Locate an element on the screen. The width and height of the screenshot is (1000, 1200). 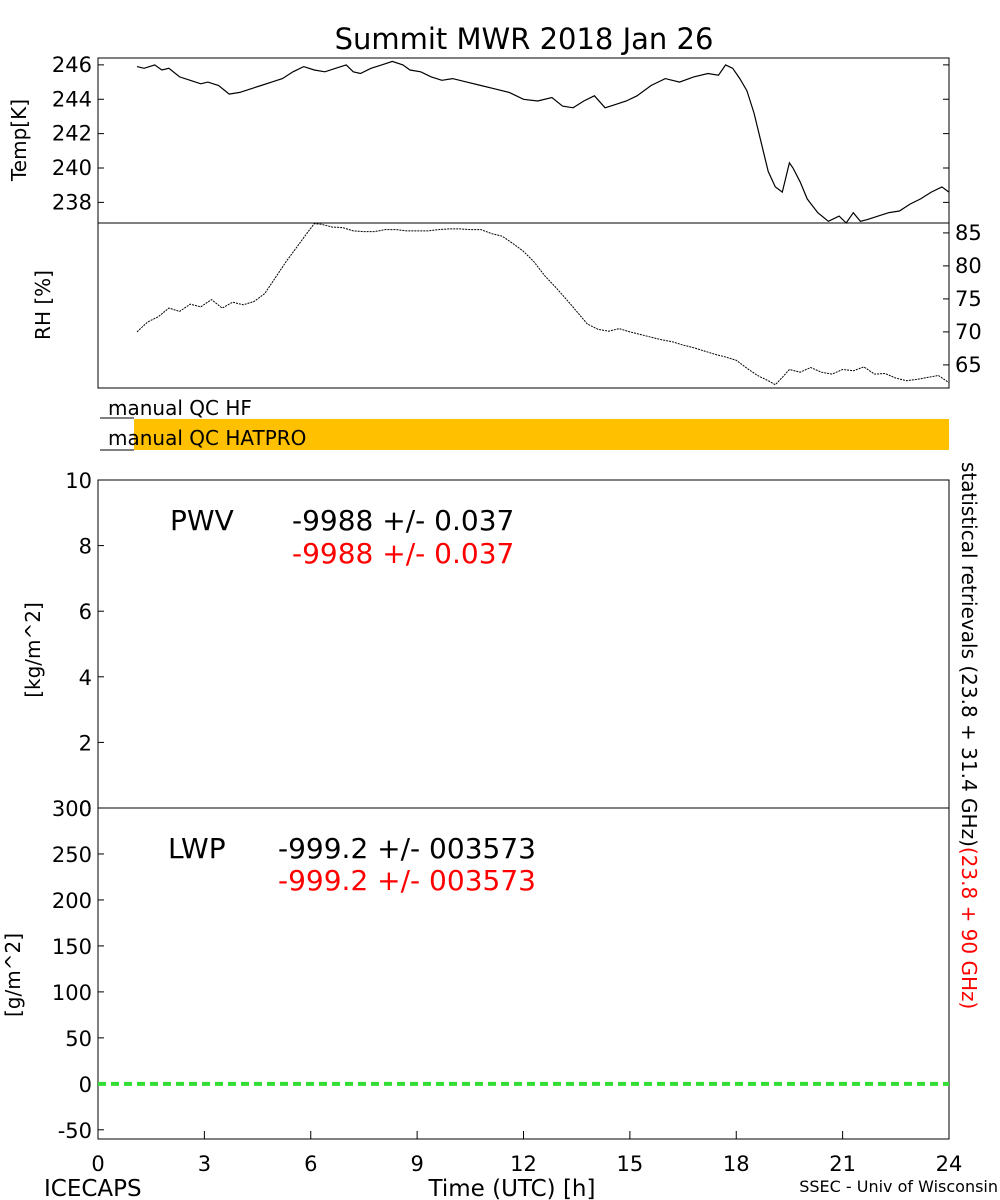
rh-ytick-label: 70 is located at coordinates (968, 332).